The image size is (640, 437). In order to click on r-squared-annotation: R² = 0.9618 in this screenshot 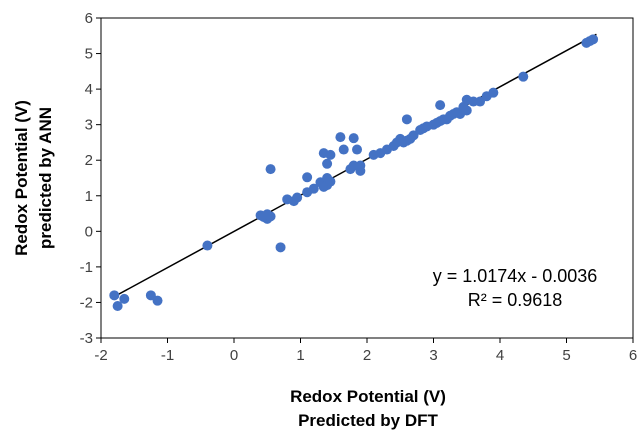, I will do `click(515, 300)`.